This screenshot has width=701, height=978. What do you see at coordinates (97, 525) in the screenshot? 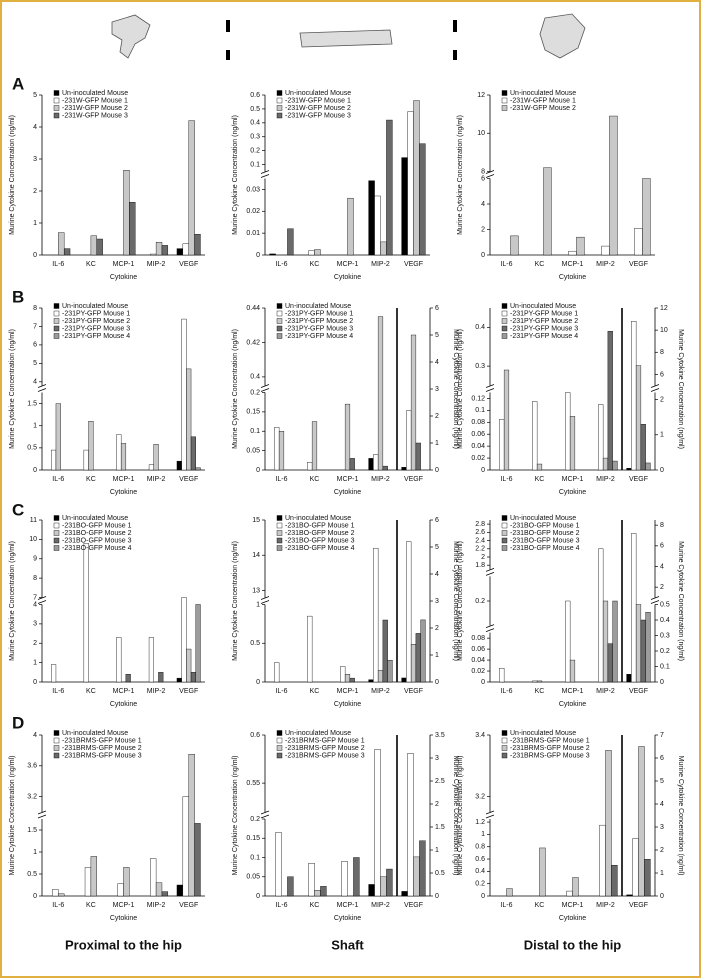
I see `legend-label: -231BO-GFP Mouse 1` at bounding box center [97, 525].